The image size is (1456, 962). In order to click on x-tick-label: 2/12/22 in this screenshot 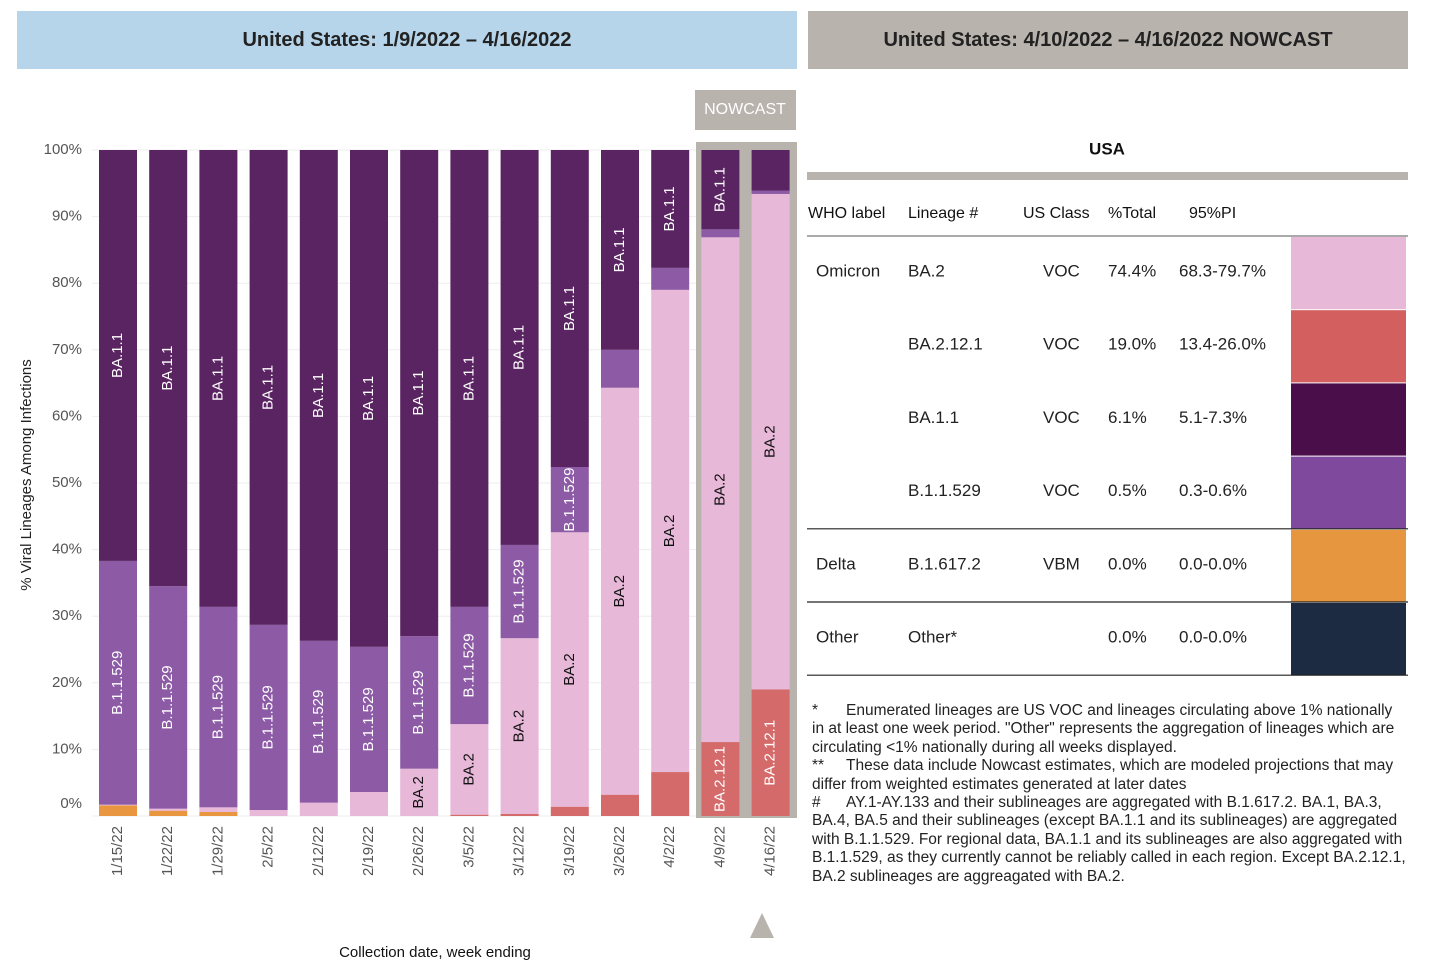, I will do `click(318, 851)`.